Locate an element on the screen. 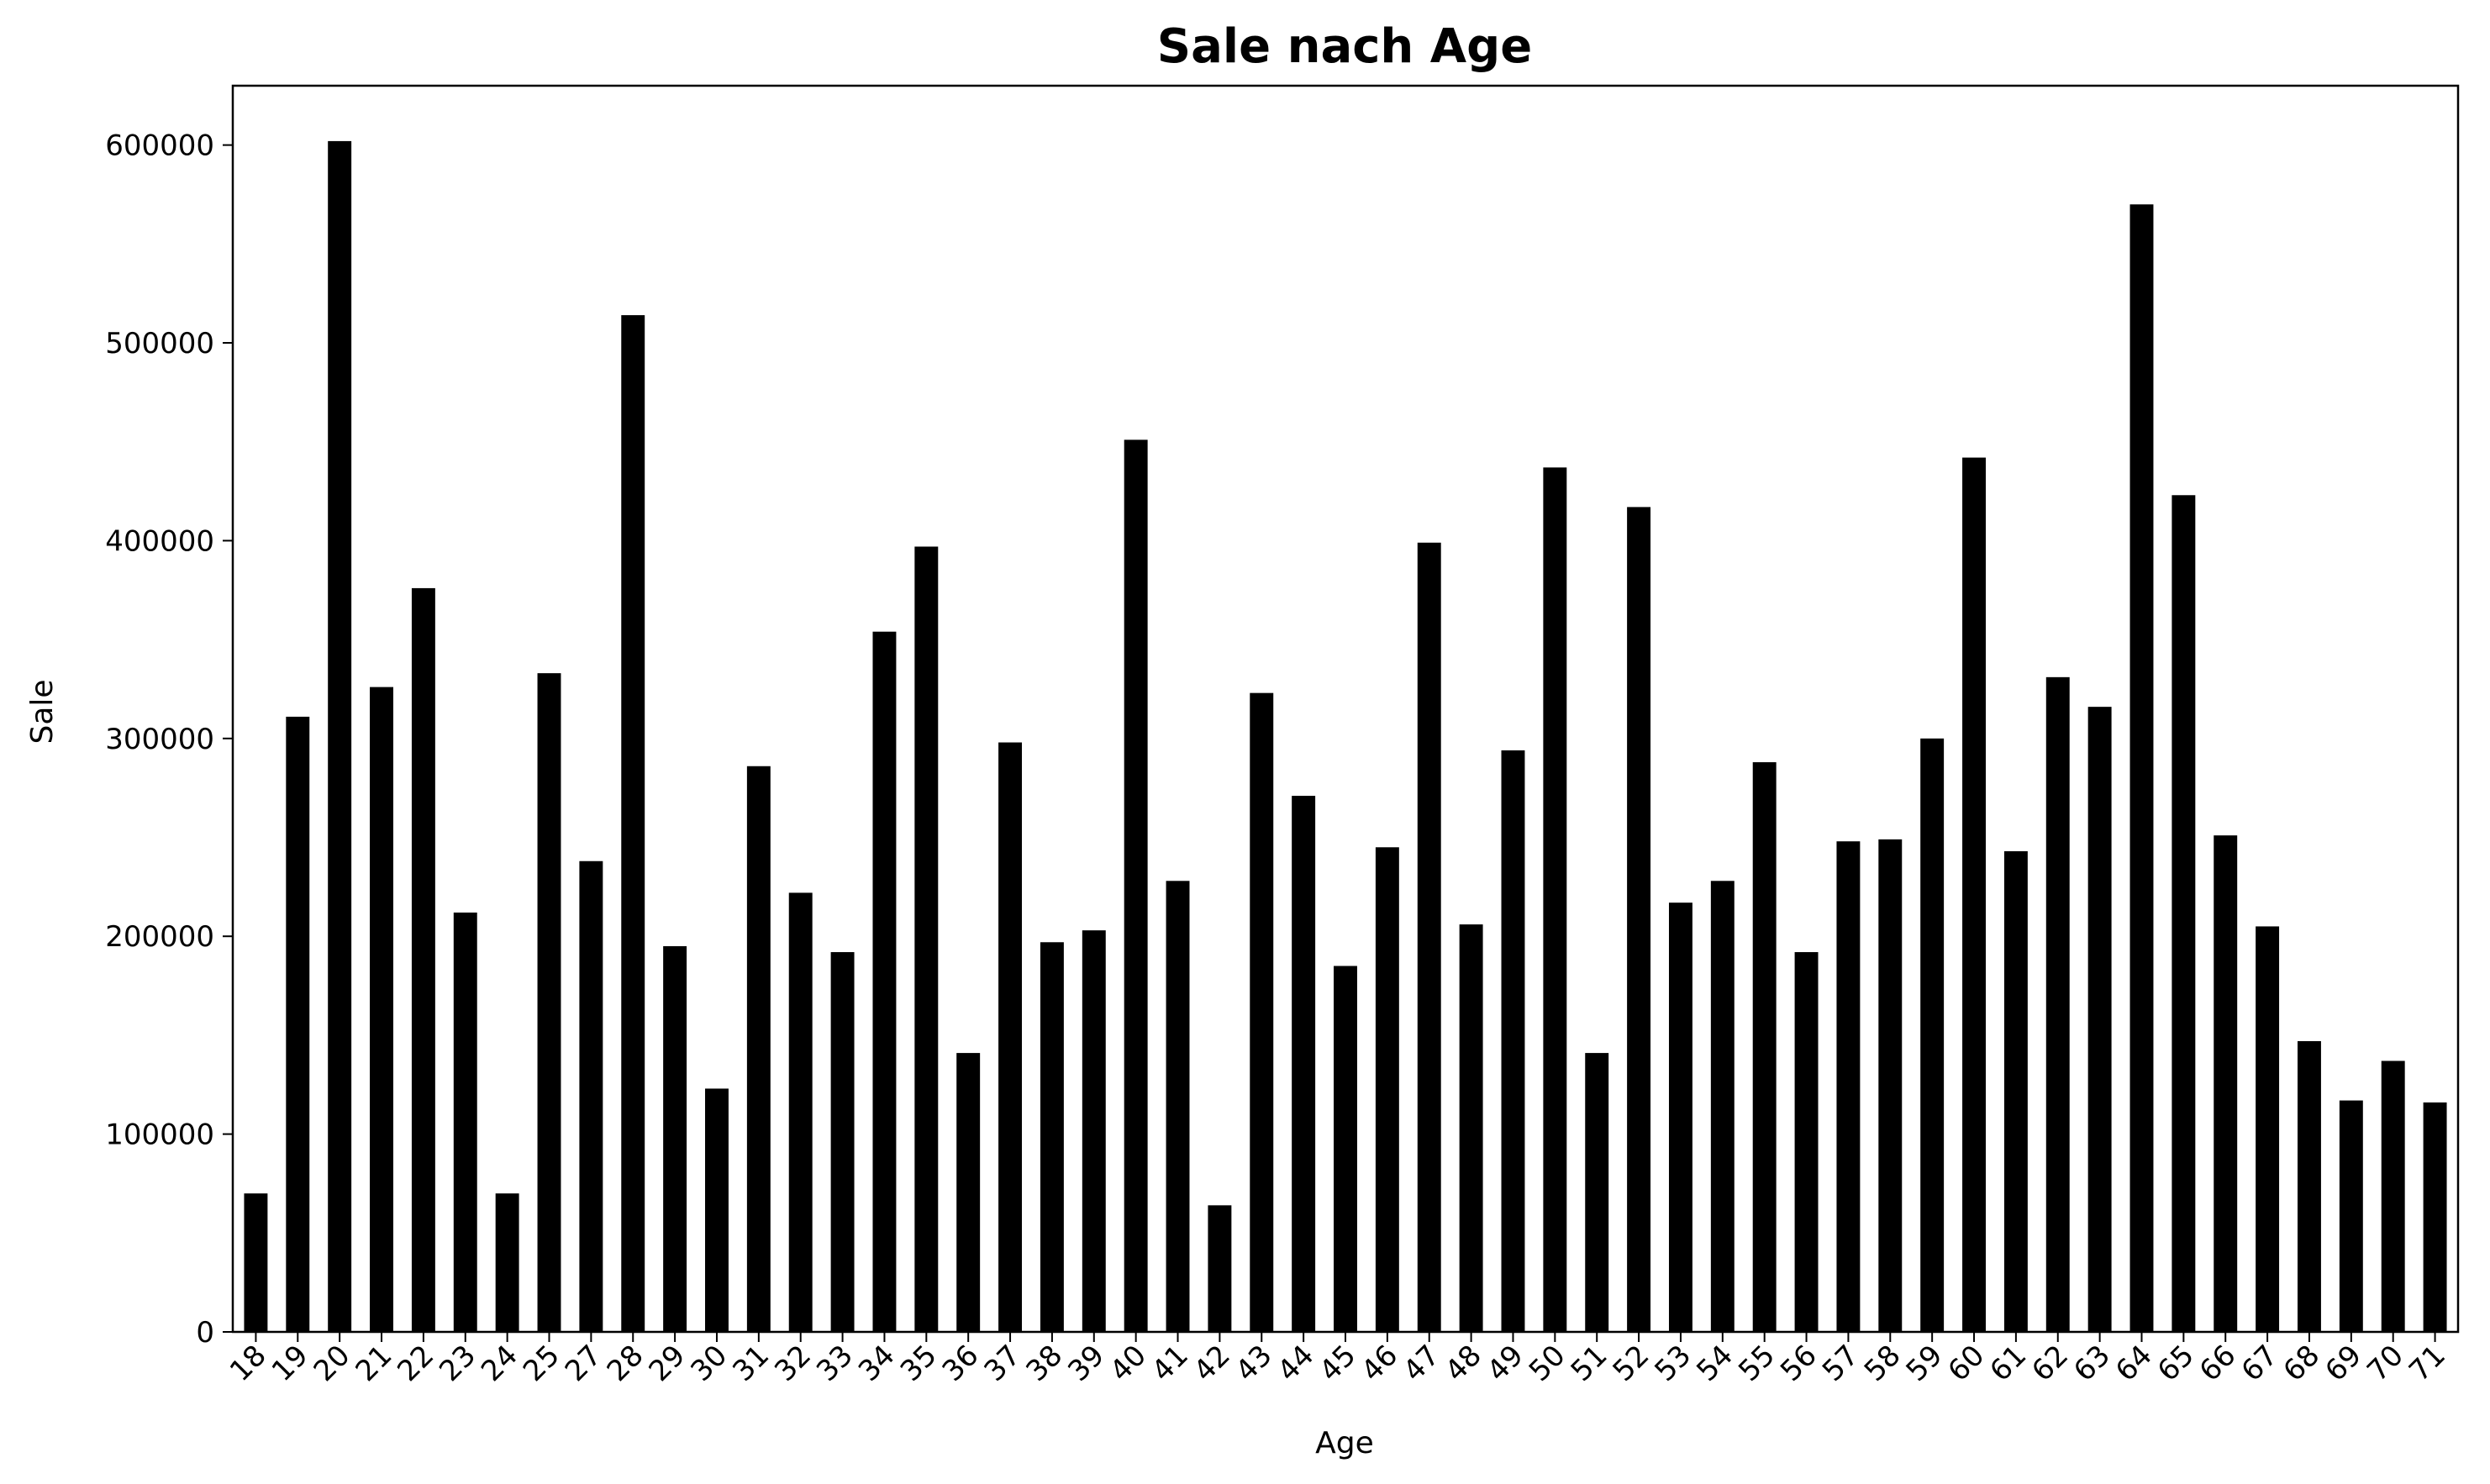 The image size is (2490, 1484). y-tick-label: 500000 is located at coordinates (160, 344).